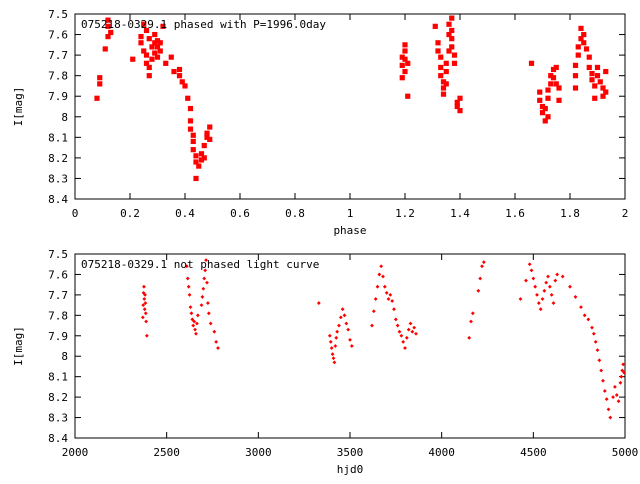 This screenshot has width=640, height=484. I want to click on y-tick-label: 7.5, so click(58, 254).